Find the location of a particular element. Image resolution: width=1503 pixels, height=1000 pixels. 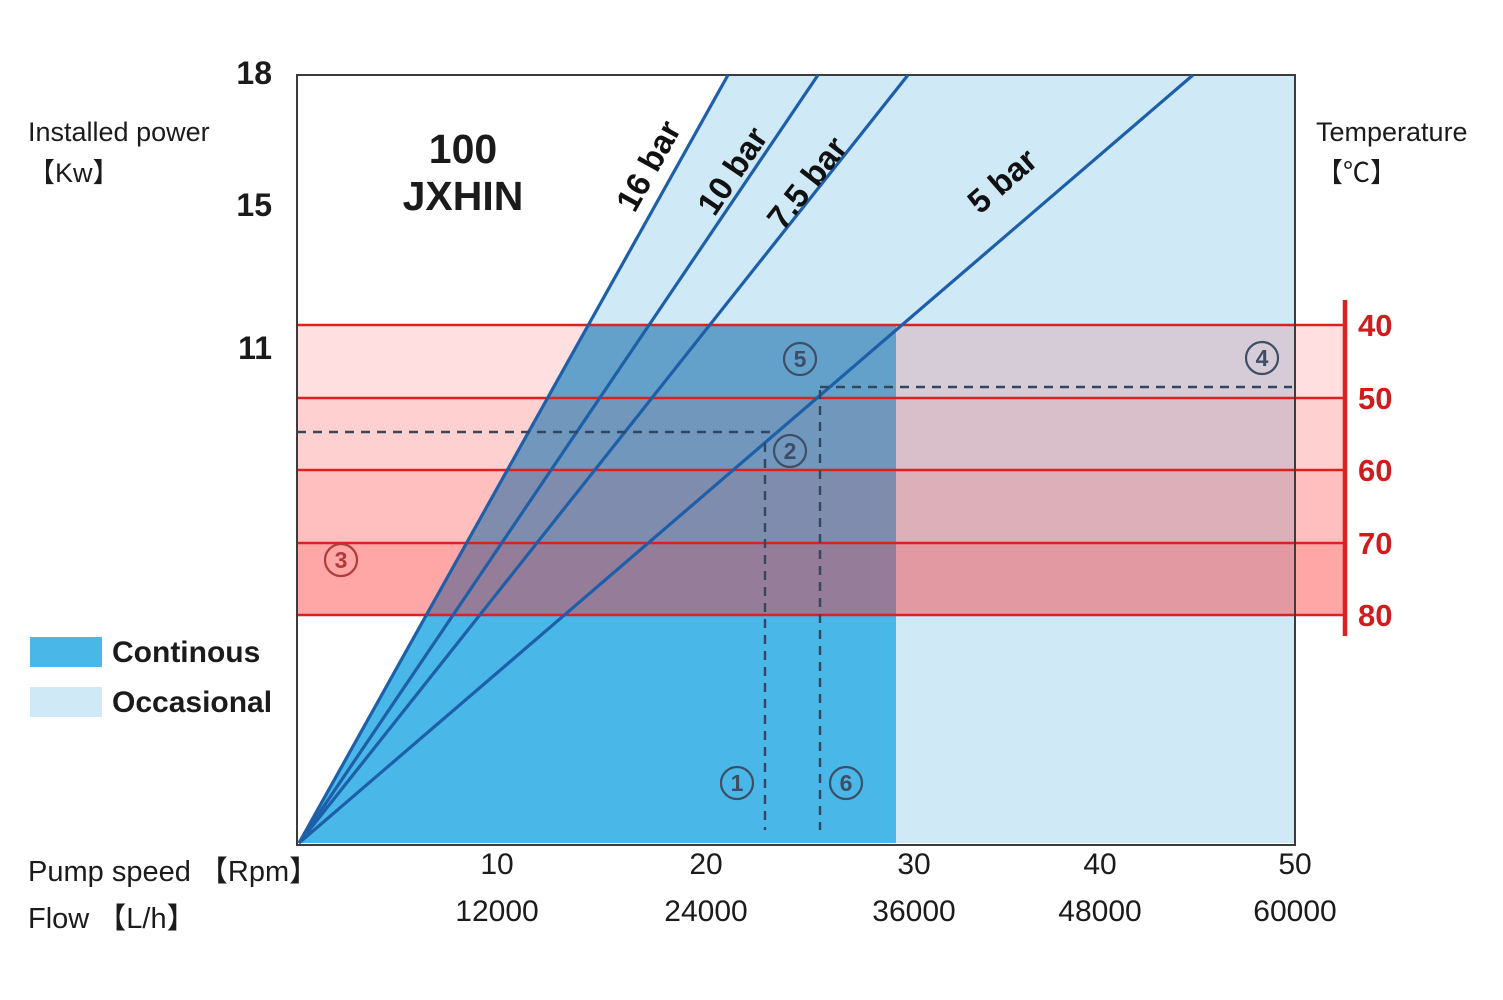

marker-label-1: 1 is located at coordinates (737, 783).